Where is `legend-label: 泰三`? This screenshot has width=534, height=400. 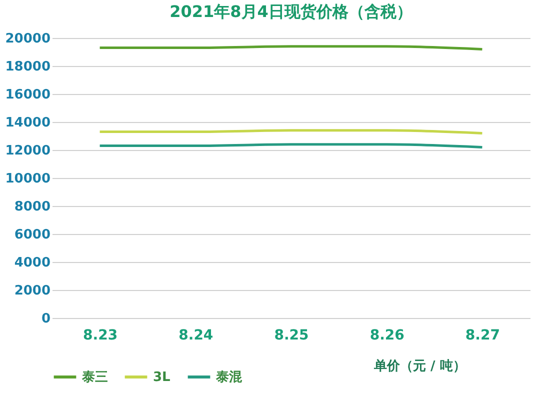 legend-label: 泰三 is located at coordinates (94, 377).